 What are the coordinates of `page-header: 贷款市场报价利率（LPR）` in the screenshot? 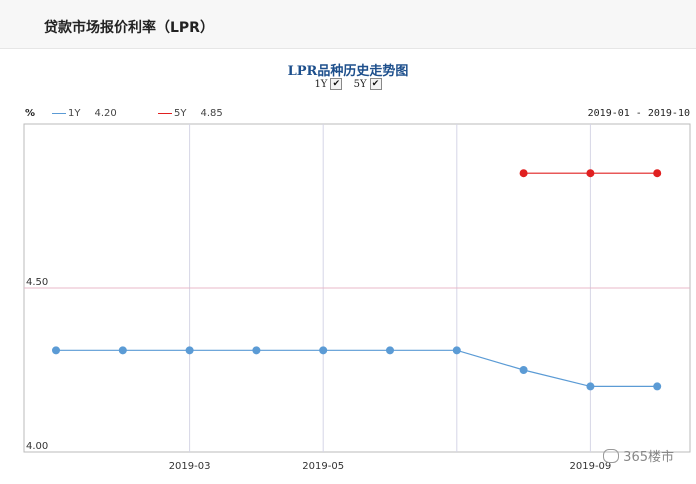 It's located at (348, 24).